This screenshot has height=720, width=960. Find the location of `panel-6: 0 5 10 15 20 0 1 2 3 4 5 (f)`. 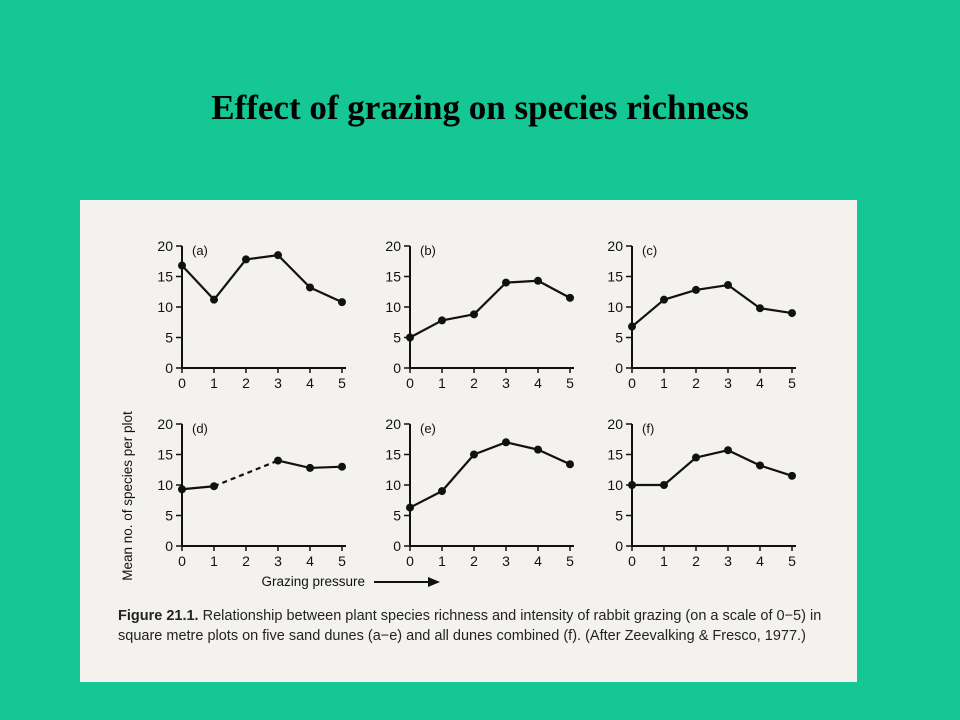

panel-6: 0 5 10 15 20 0 1 2 3 4 5 (f) is located at coordinates (701, 492).